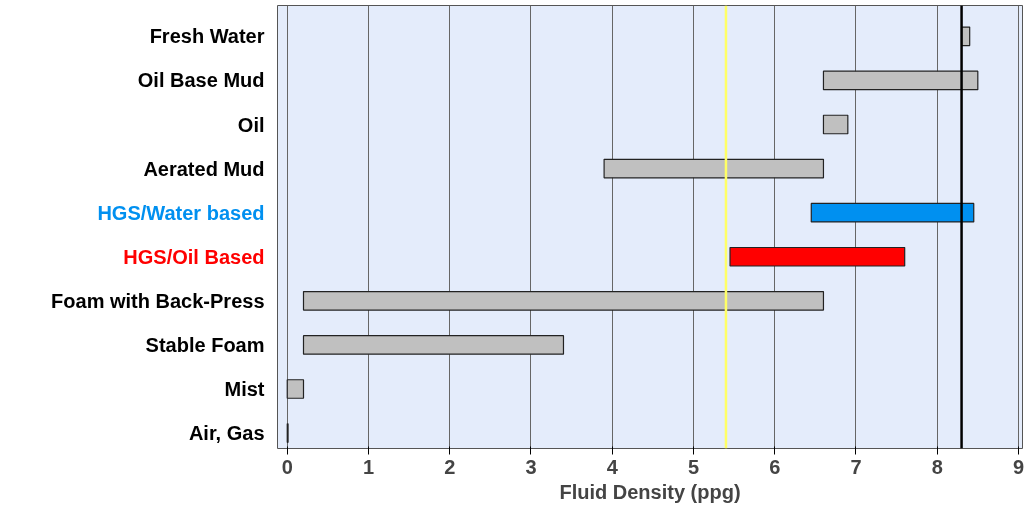  What do you see at coordinates (937, 466) in the screenshot?
I see `x-tick-label: 8` at bounding box center [937, 466].